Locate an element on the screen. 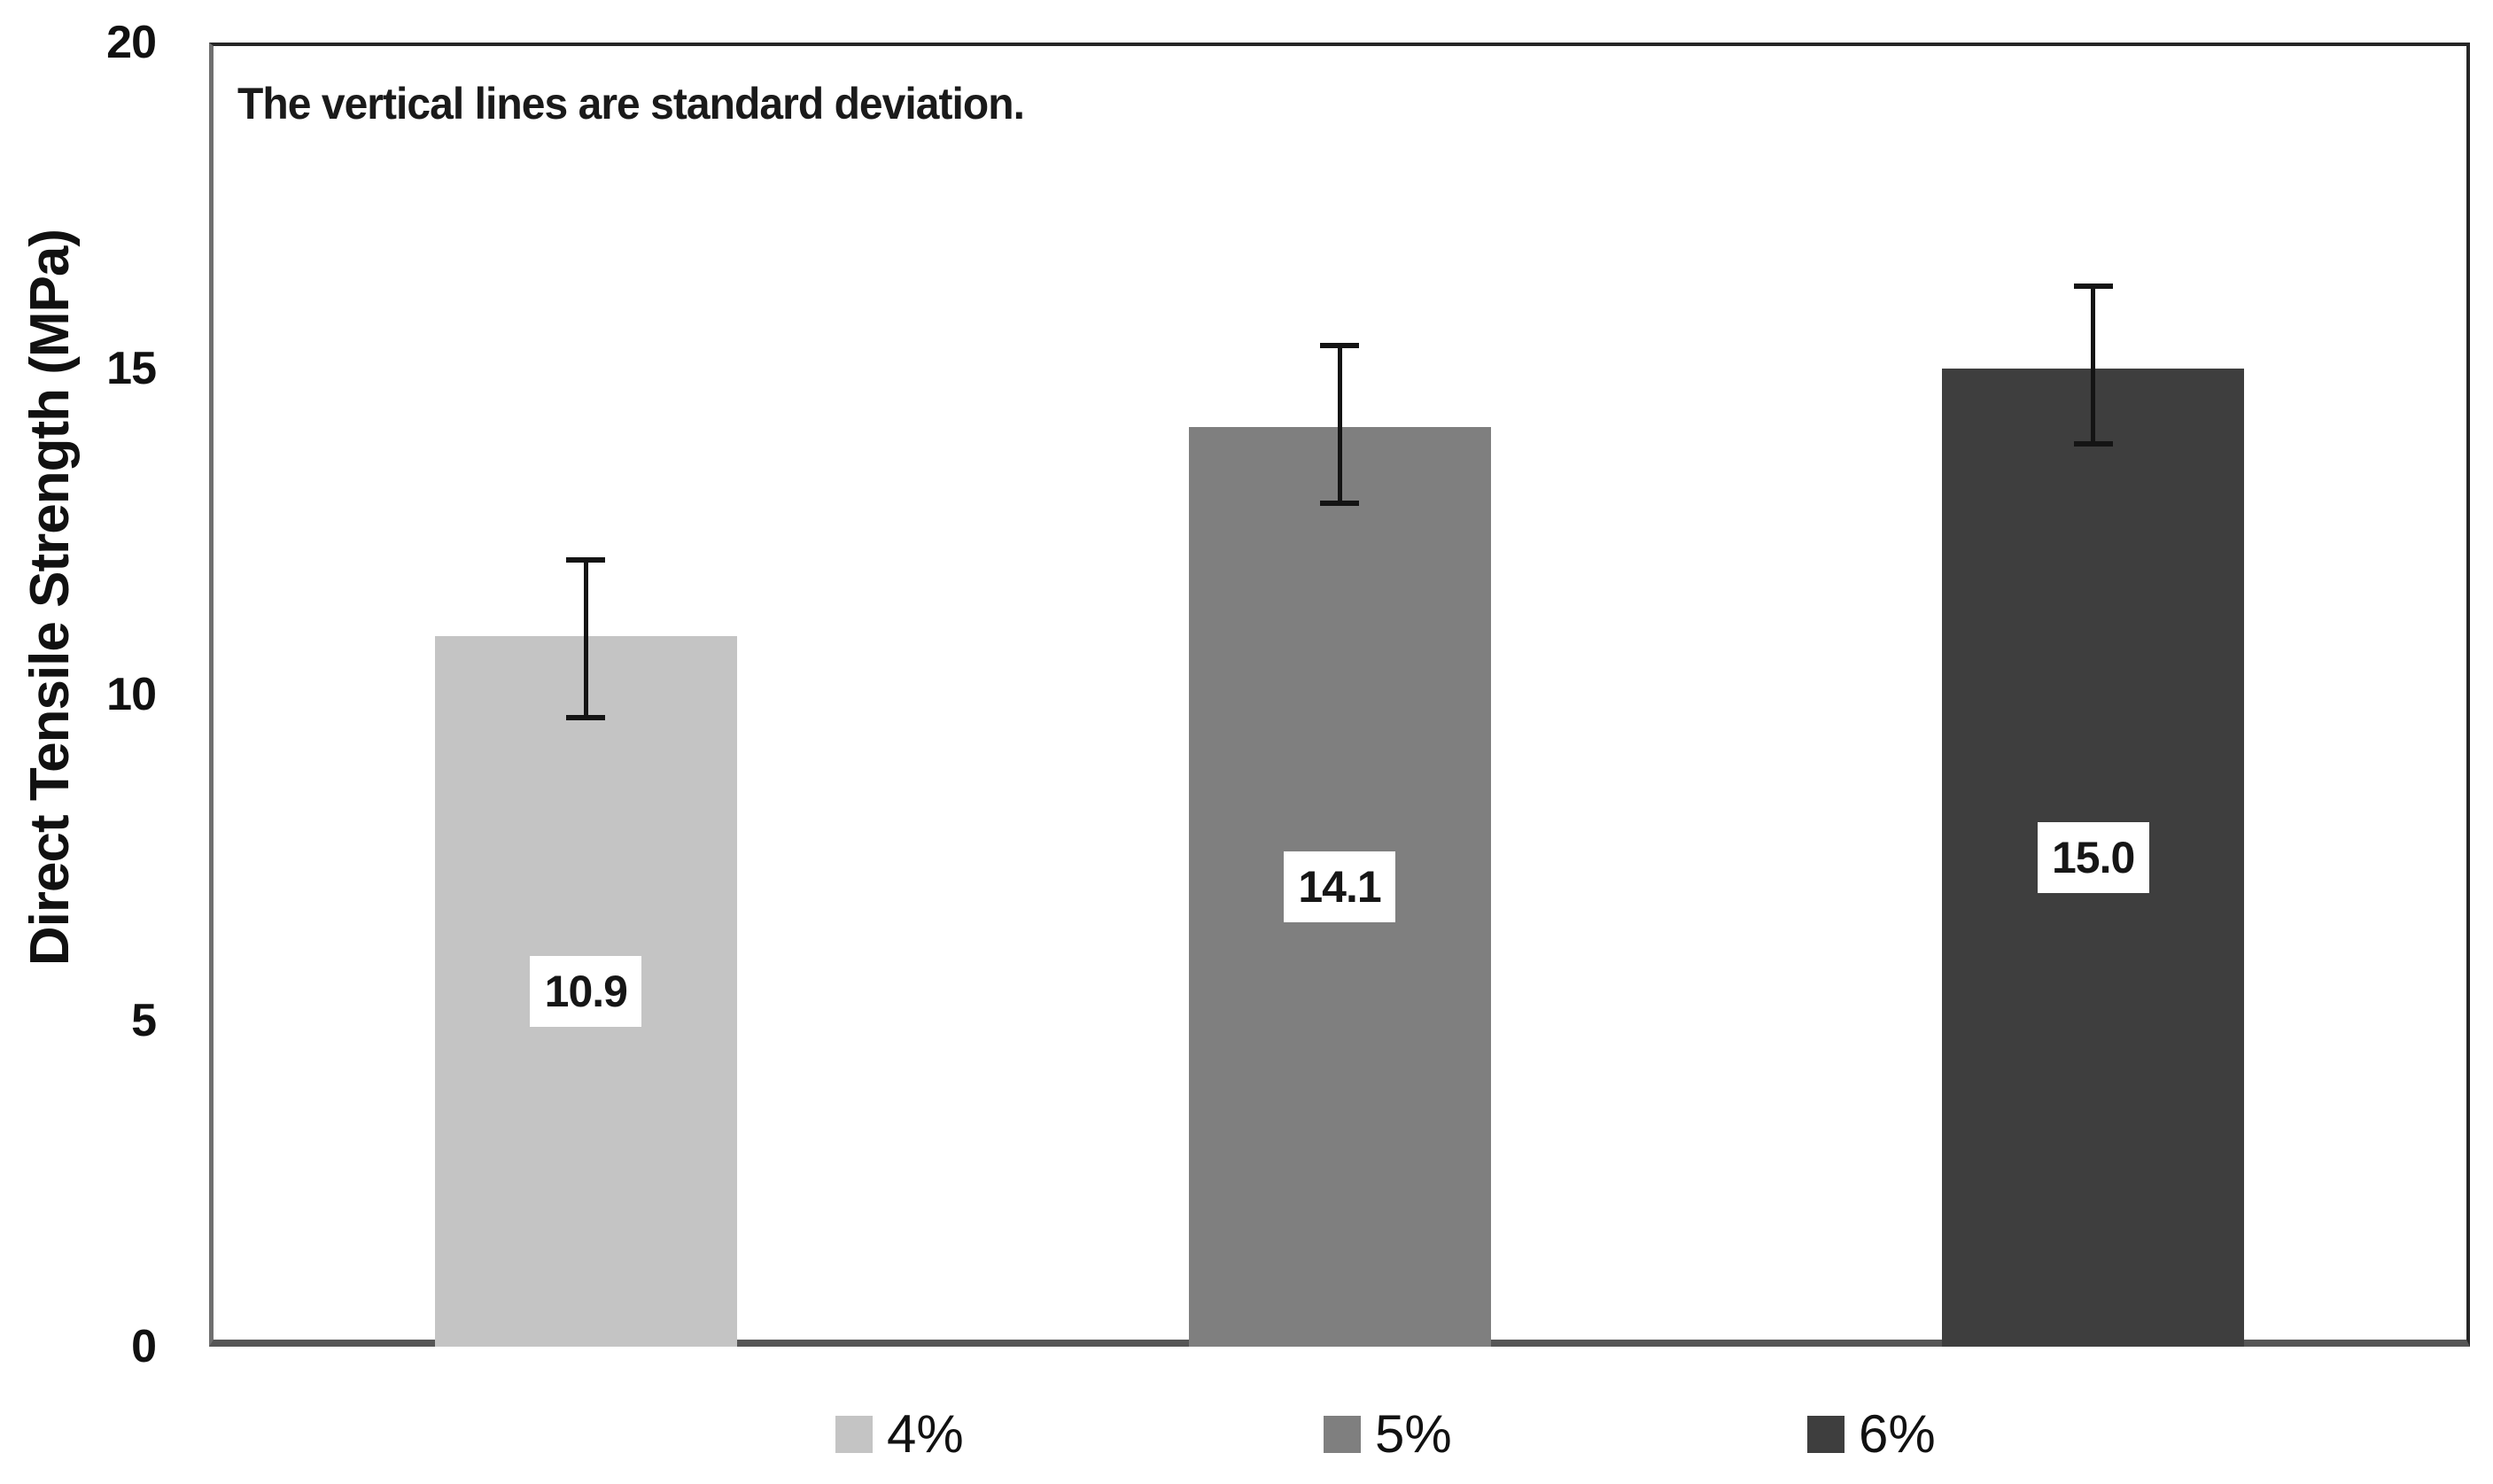 The image size is (2493, 1484). y-tick-label: 15 is located at coordinates (131, 368).